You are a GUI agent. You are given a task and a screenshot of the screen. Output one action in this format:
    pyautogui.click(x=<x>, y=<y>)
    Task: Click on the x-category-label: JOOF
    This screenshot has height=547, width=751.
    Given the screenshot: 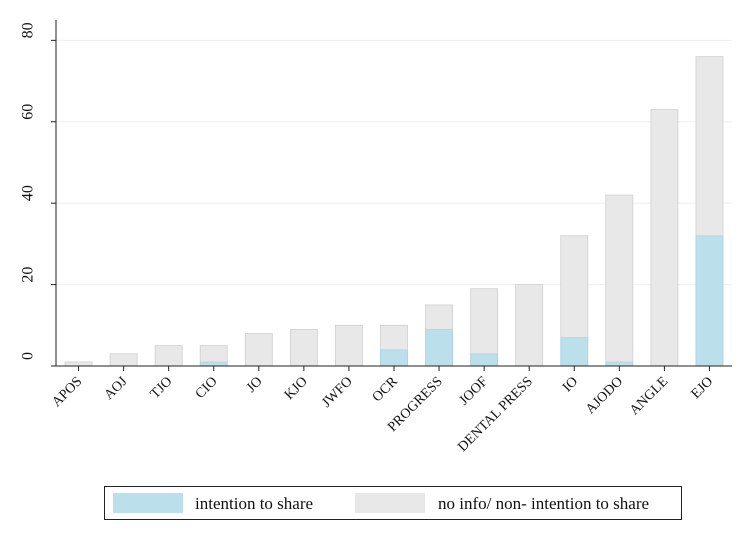 What is the action you would take?
    pyautogui.click(x=474, y=391)
    